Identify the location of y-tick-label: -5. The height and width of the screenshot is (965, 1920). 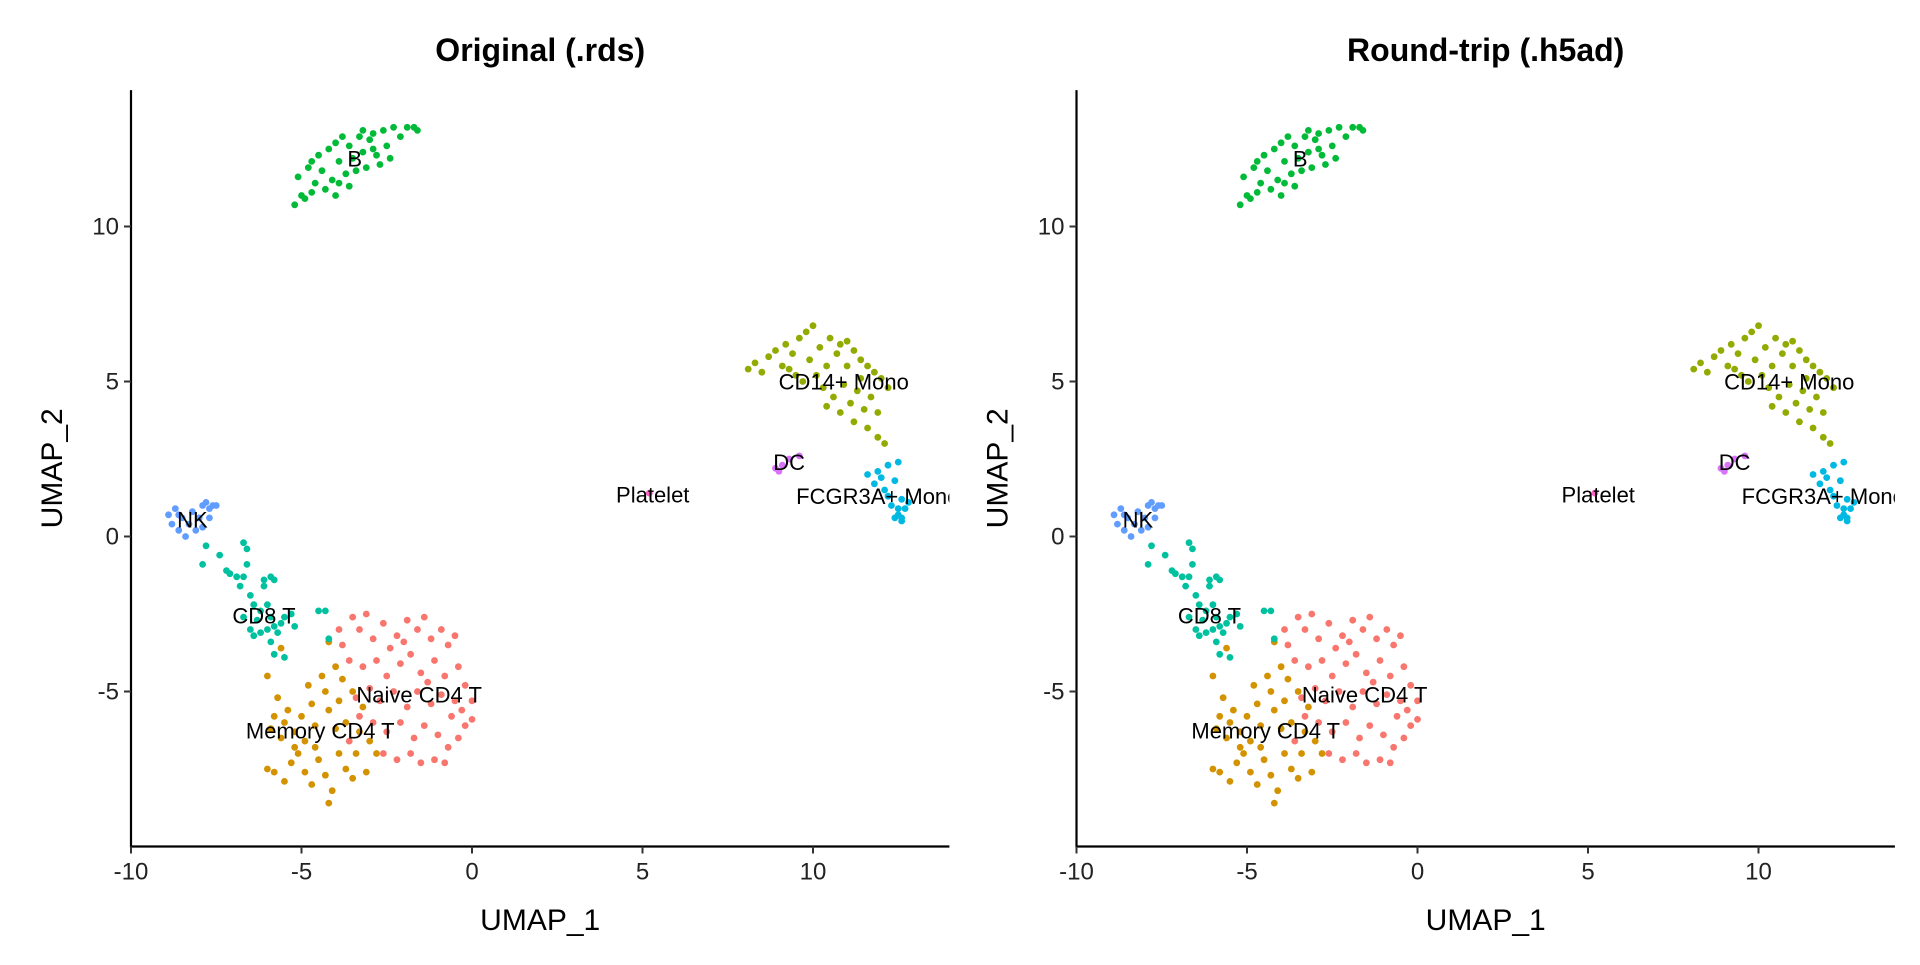
(1053, 692).